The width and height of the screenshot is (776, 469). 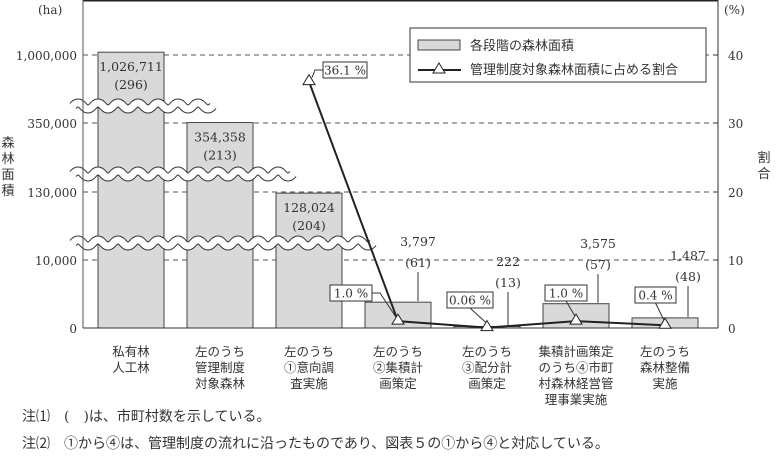 I want to click on bar-value-label: 3,575, so click(x=598, y=243).